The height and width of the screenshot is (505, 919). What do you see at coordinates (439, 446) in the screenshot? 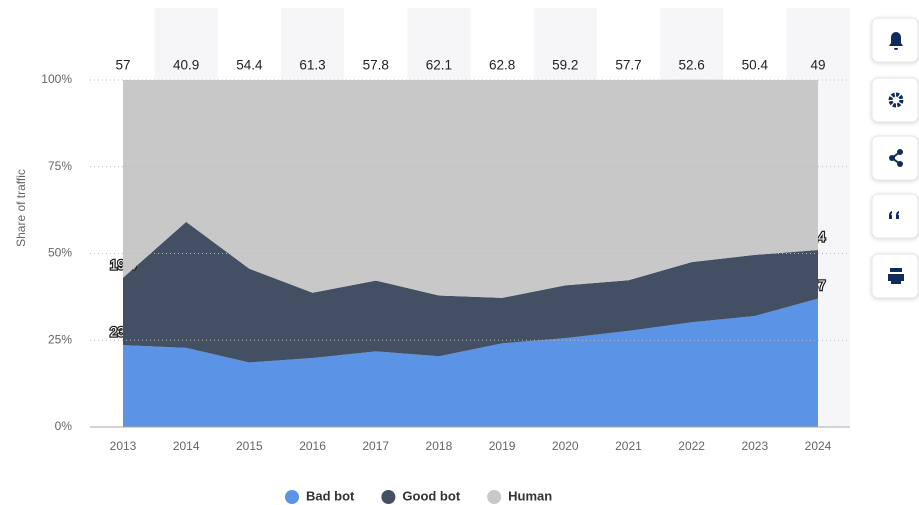
I see `x-tick-label: 2018` at bounding box center [439, 446].